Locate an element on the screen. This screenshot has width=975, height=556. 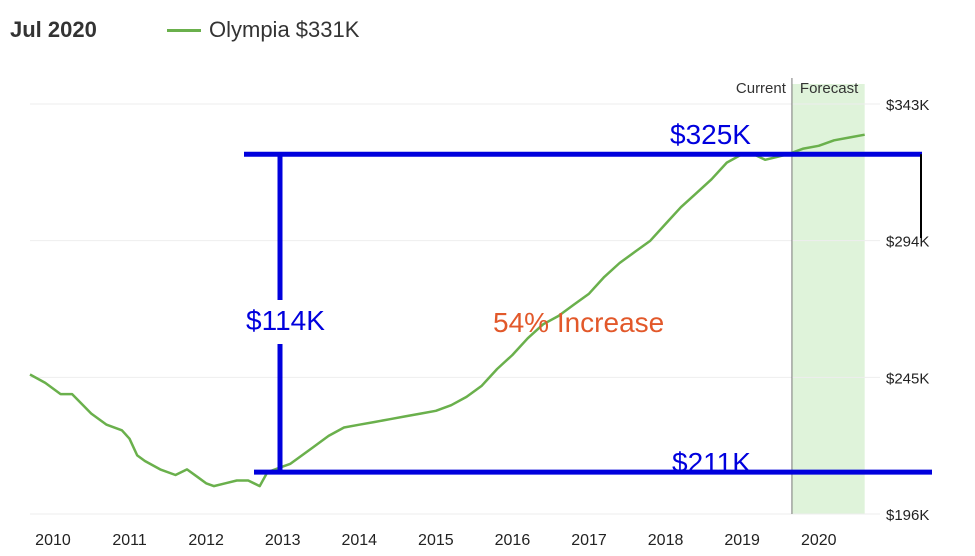
x-tick-label: 2012 is located at coordinates (206, 540).